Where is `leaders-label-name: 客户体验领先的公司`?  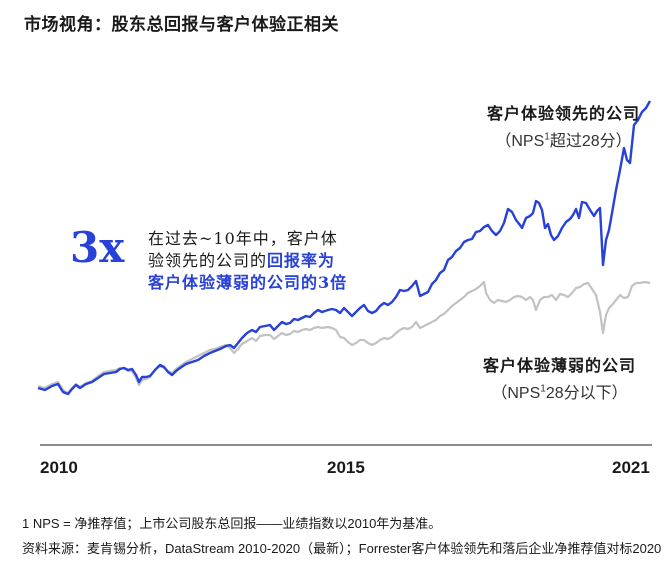
leaders-label-name: 客户体验领先的公司 is located at coordinates (563, 113).